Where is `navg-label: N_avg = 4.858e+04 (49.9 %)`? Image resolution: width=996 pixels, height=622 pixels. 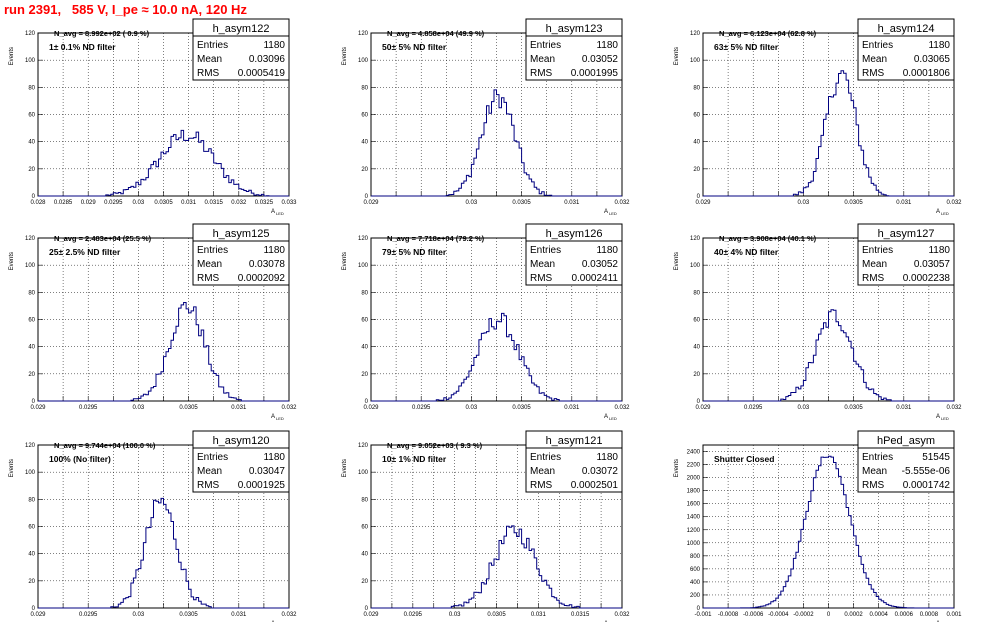 navg-label: N_avg = 4.858e+04 (49.9 %) is located at coordinates (436, 33).